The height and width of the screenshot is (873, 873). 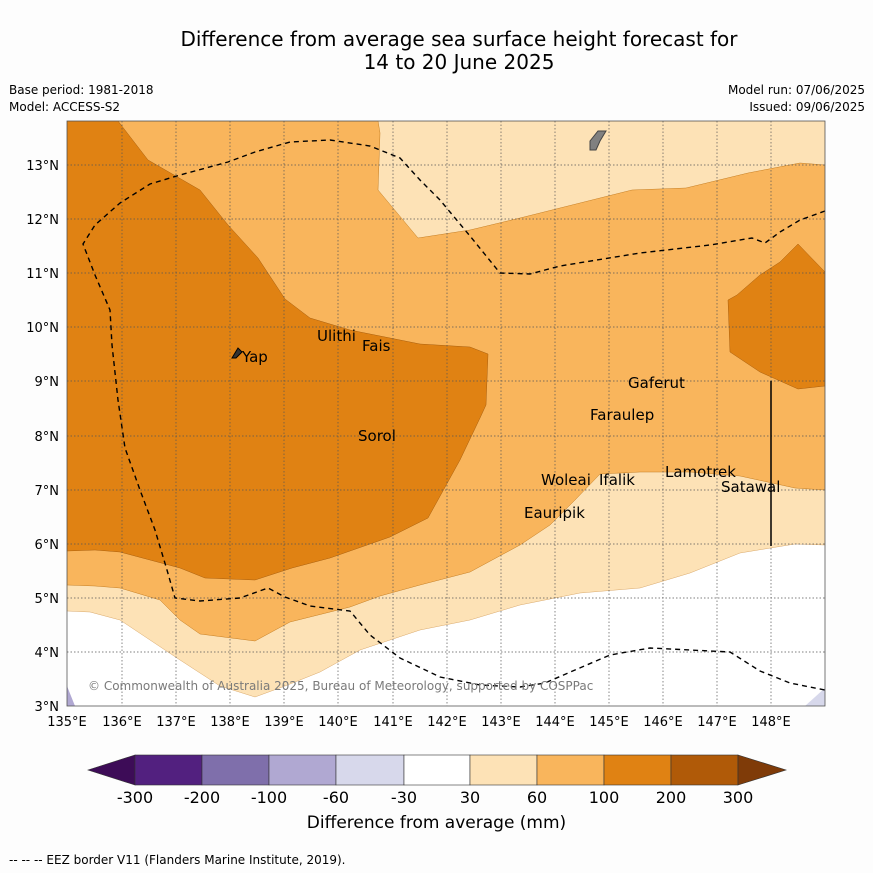 What do you see at coordinates (815, 697) in the screenshot?
I see `band-negative-se` at bounding box center [815, 697].